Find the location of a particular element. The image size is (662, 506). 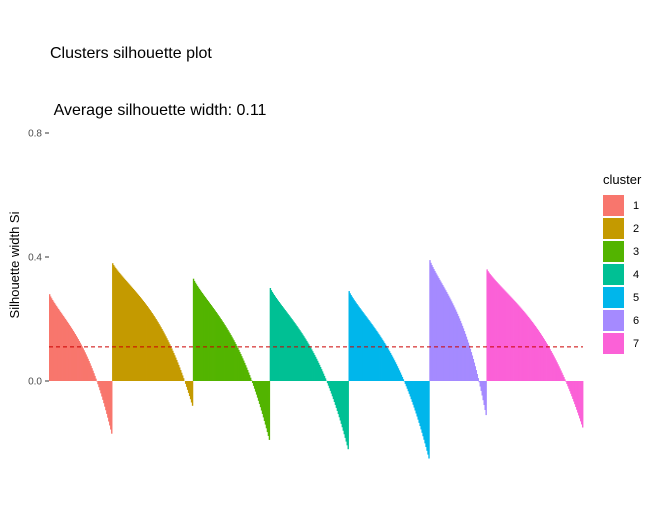

legend-swatch is located at coordinates (613, 320).